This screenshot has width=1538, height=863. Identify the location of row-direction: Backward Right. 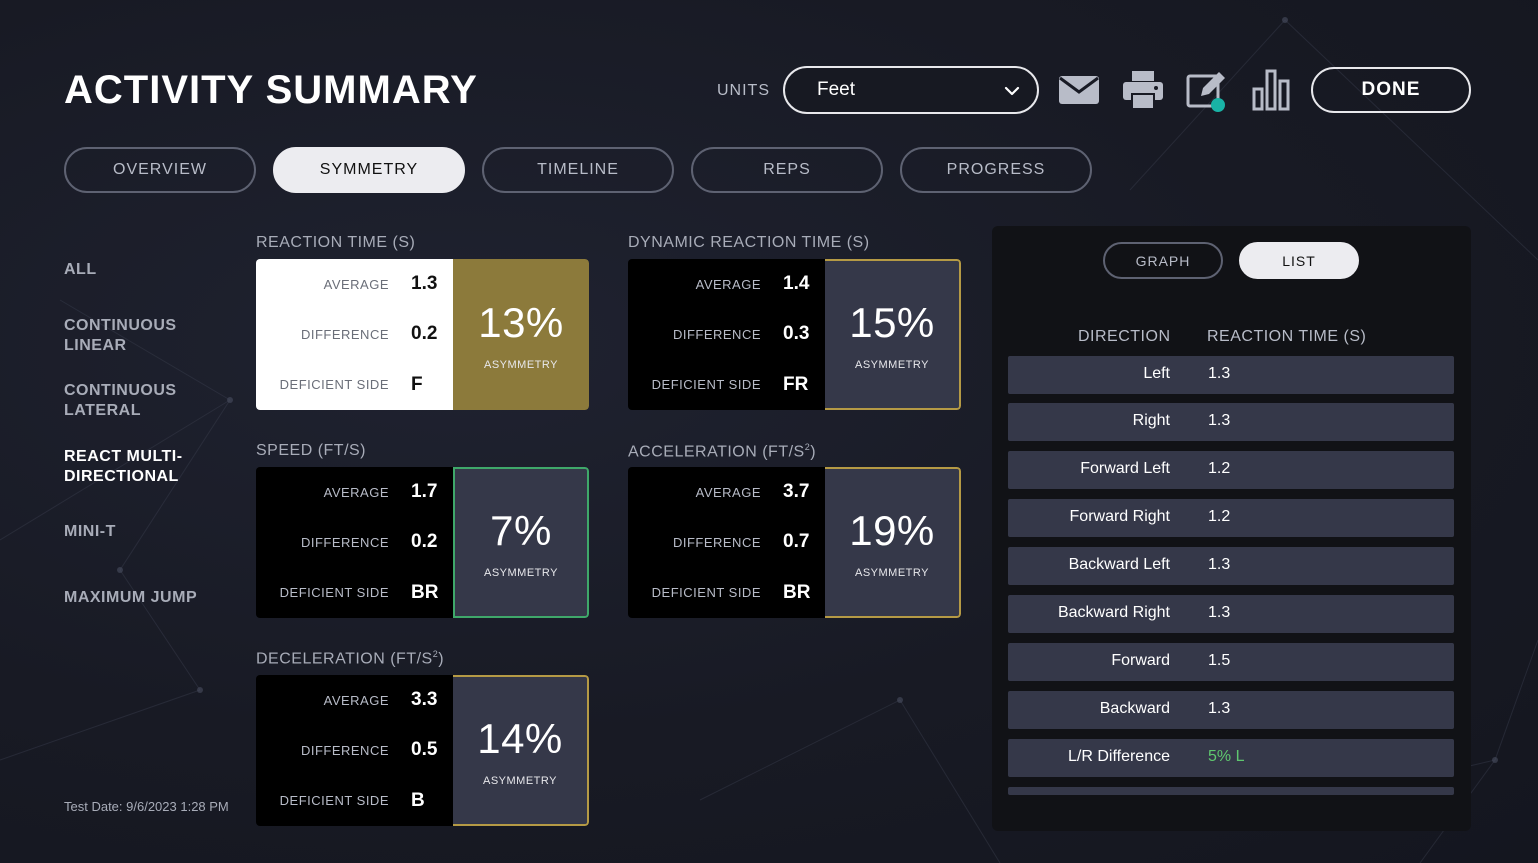
(1113, 612).